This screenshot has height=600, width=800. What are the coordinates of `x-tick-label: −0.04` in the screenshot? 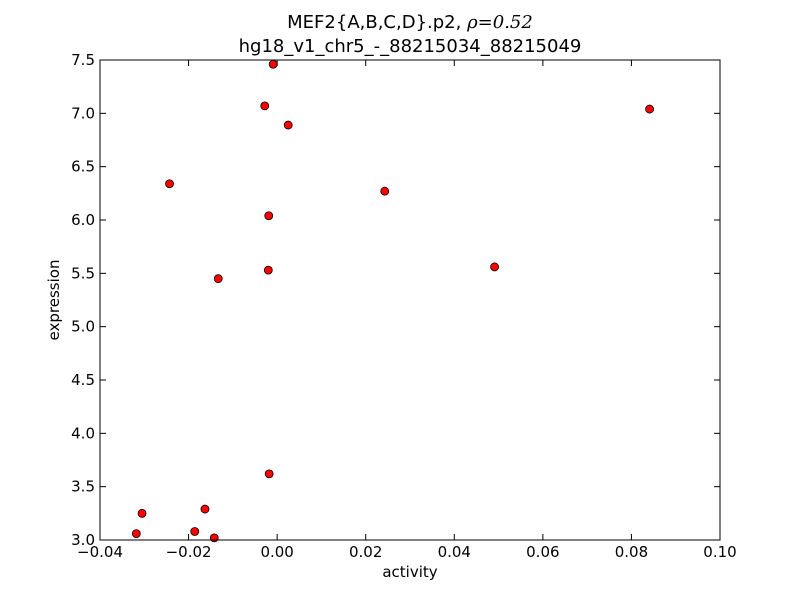 It's located at (100, 552).